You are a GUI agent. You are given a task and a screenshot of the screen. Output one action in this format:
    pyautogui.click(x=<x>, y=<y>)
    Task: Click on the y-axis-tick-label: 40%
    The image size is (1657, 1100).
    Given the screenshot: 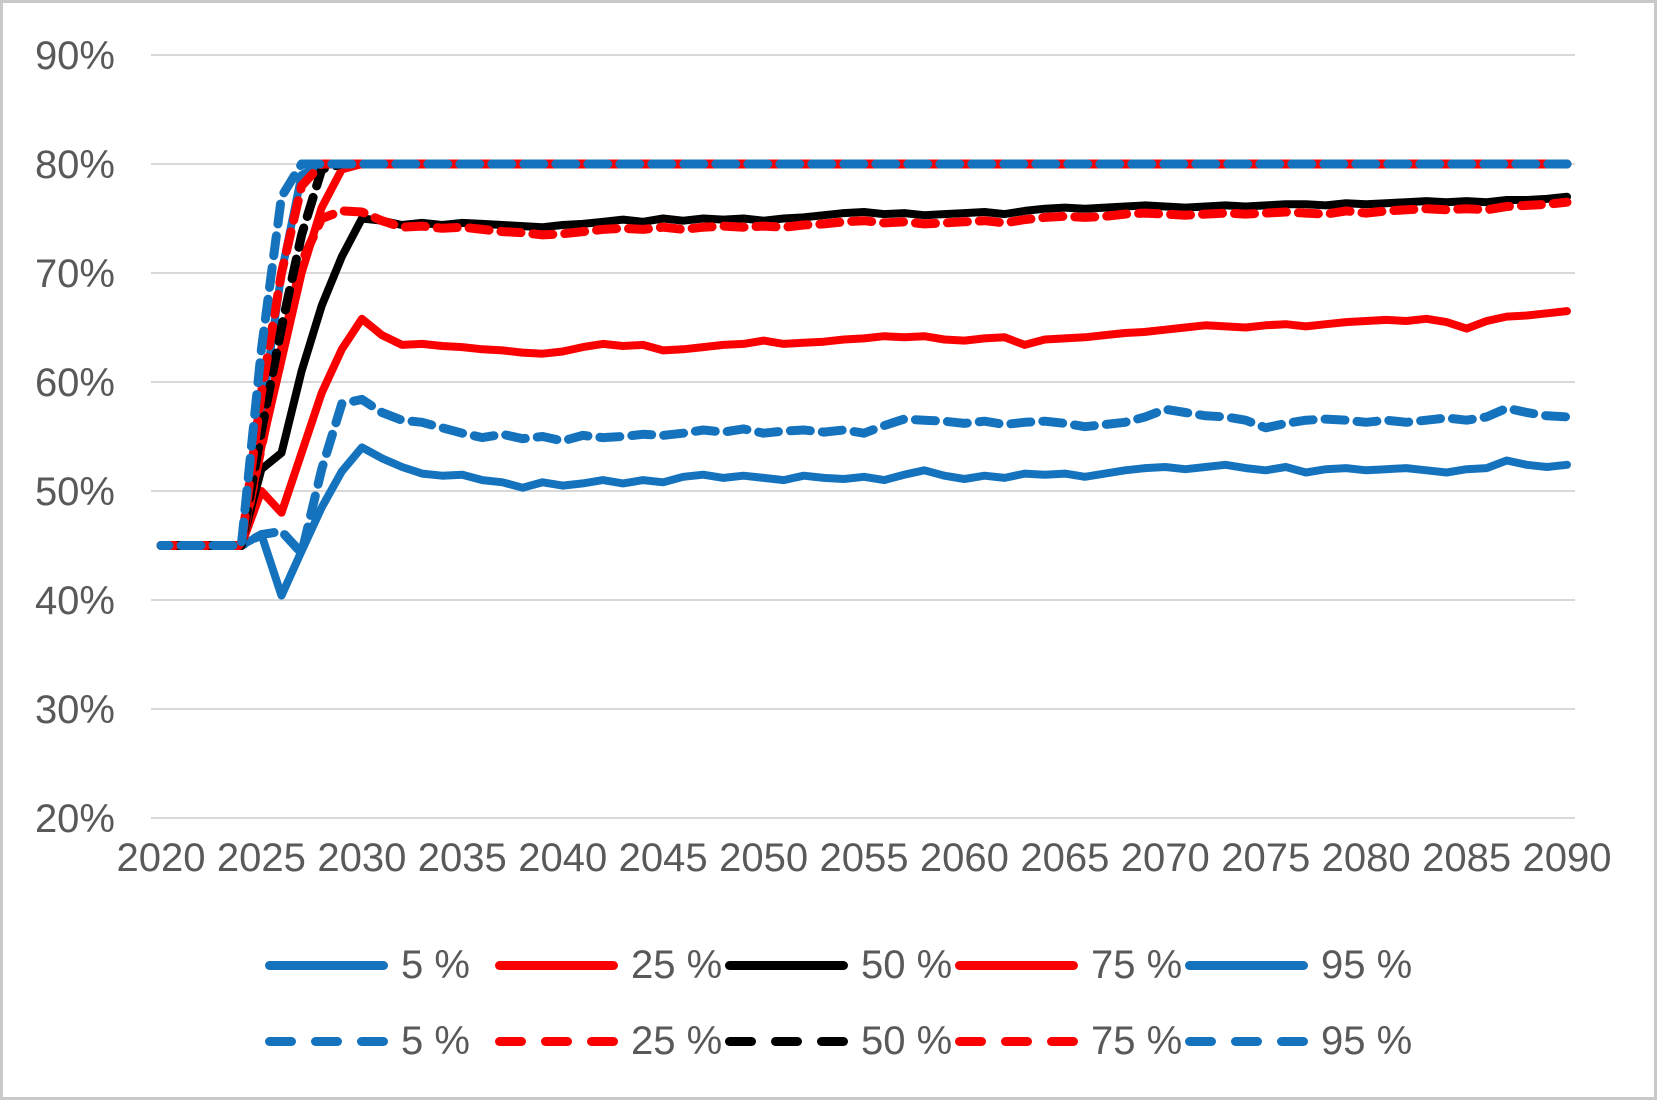 What is the action you would take?
    pyautogui.click(x=75, y=601)
    